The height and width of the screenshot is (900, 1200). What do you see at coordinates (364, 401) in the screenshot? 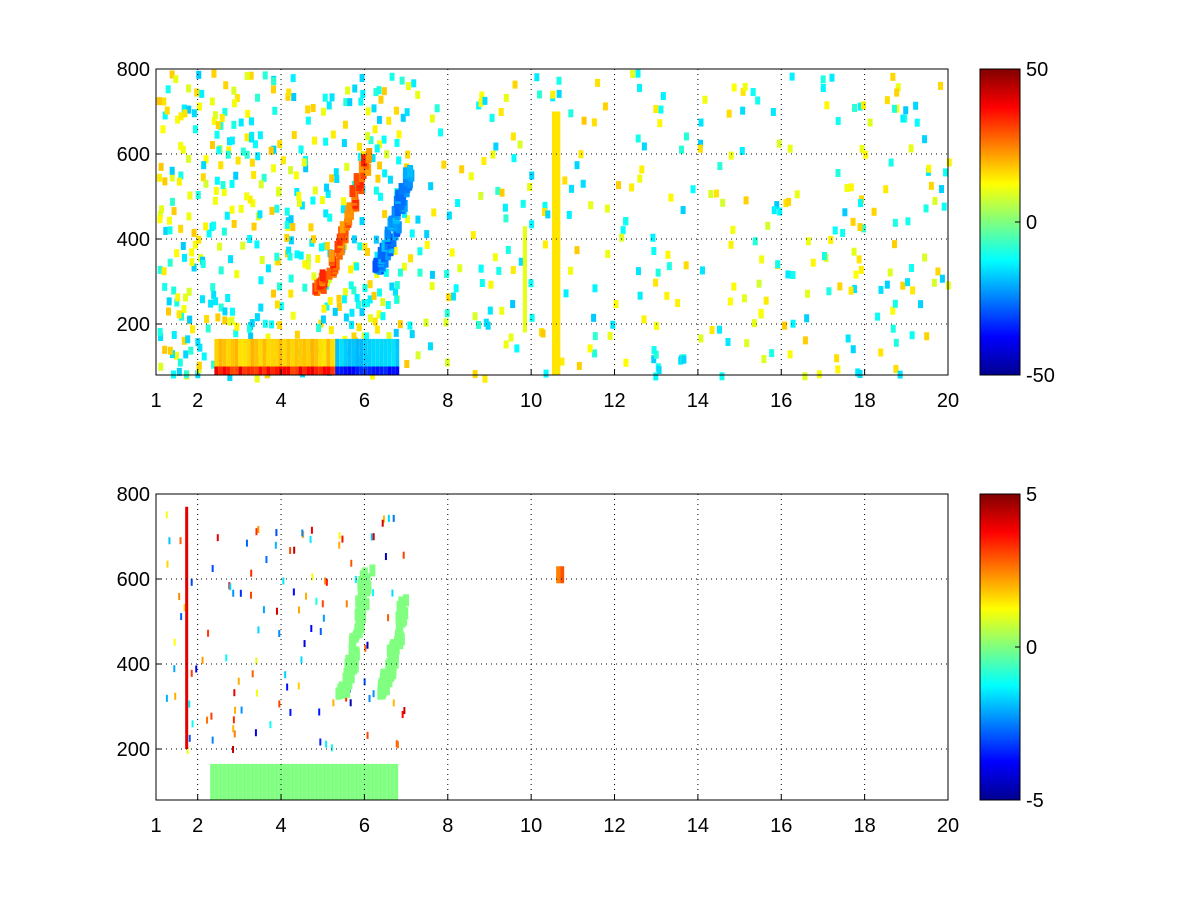
I see `x-tick-label: 6` at bounding box center [364, 401].